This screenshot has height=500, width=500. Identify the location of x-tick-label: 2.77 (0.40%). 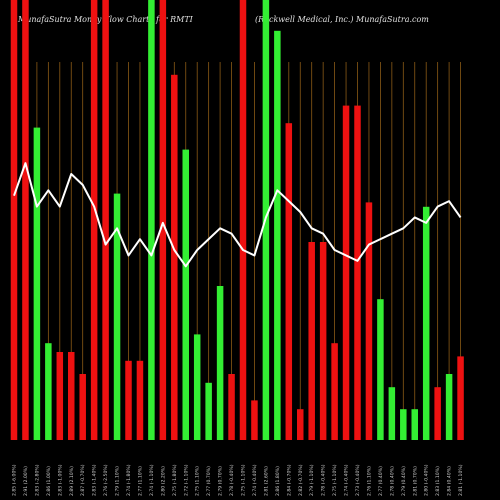
(381, 481).